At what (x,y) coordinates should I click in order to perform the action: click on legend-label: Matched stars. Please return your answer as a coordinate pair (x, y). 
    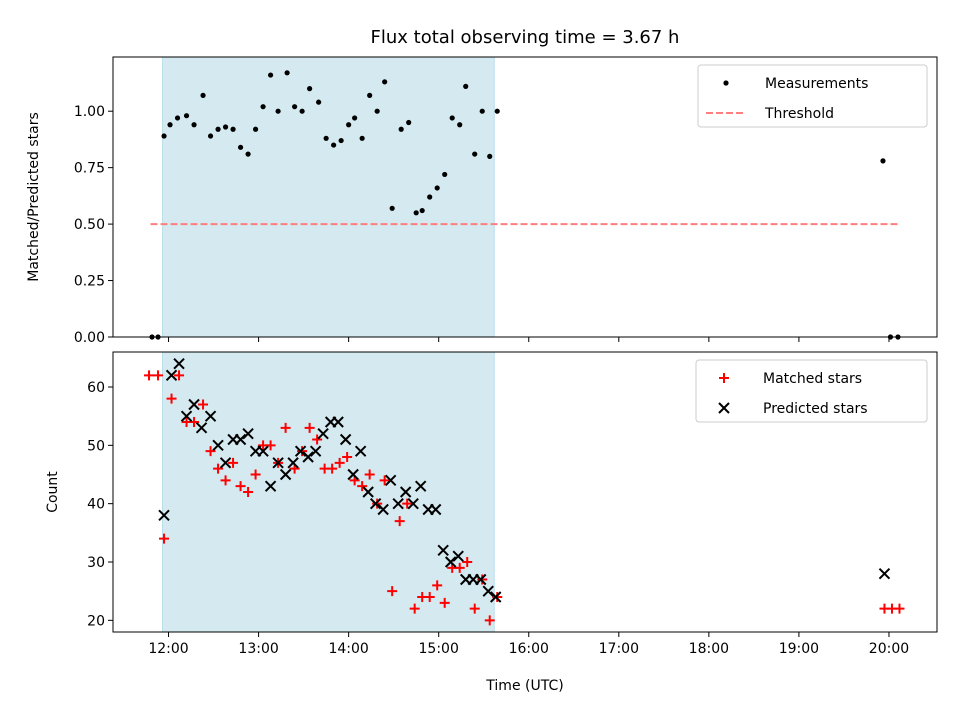
    Looking at the image, I should click on (812, 379).